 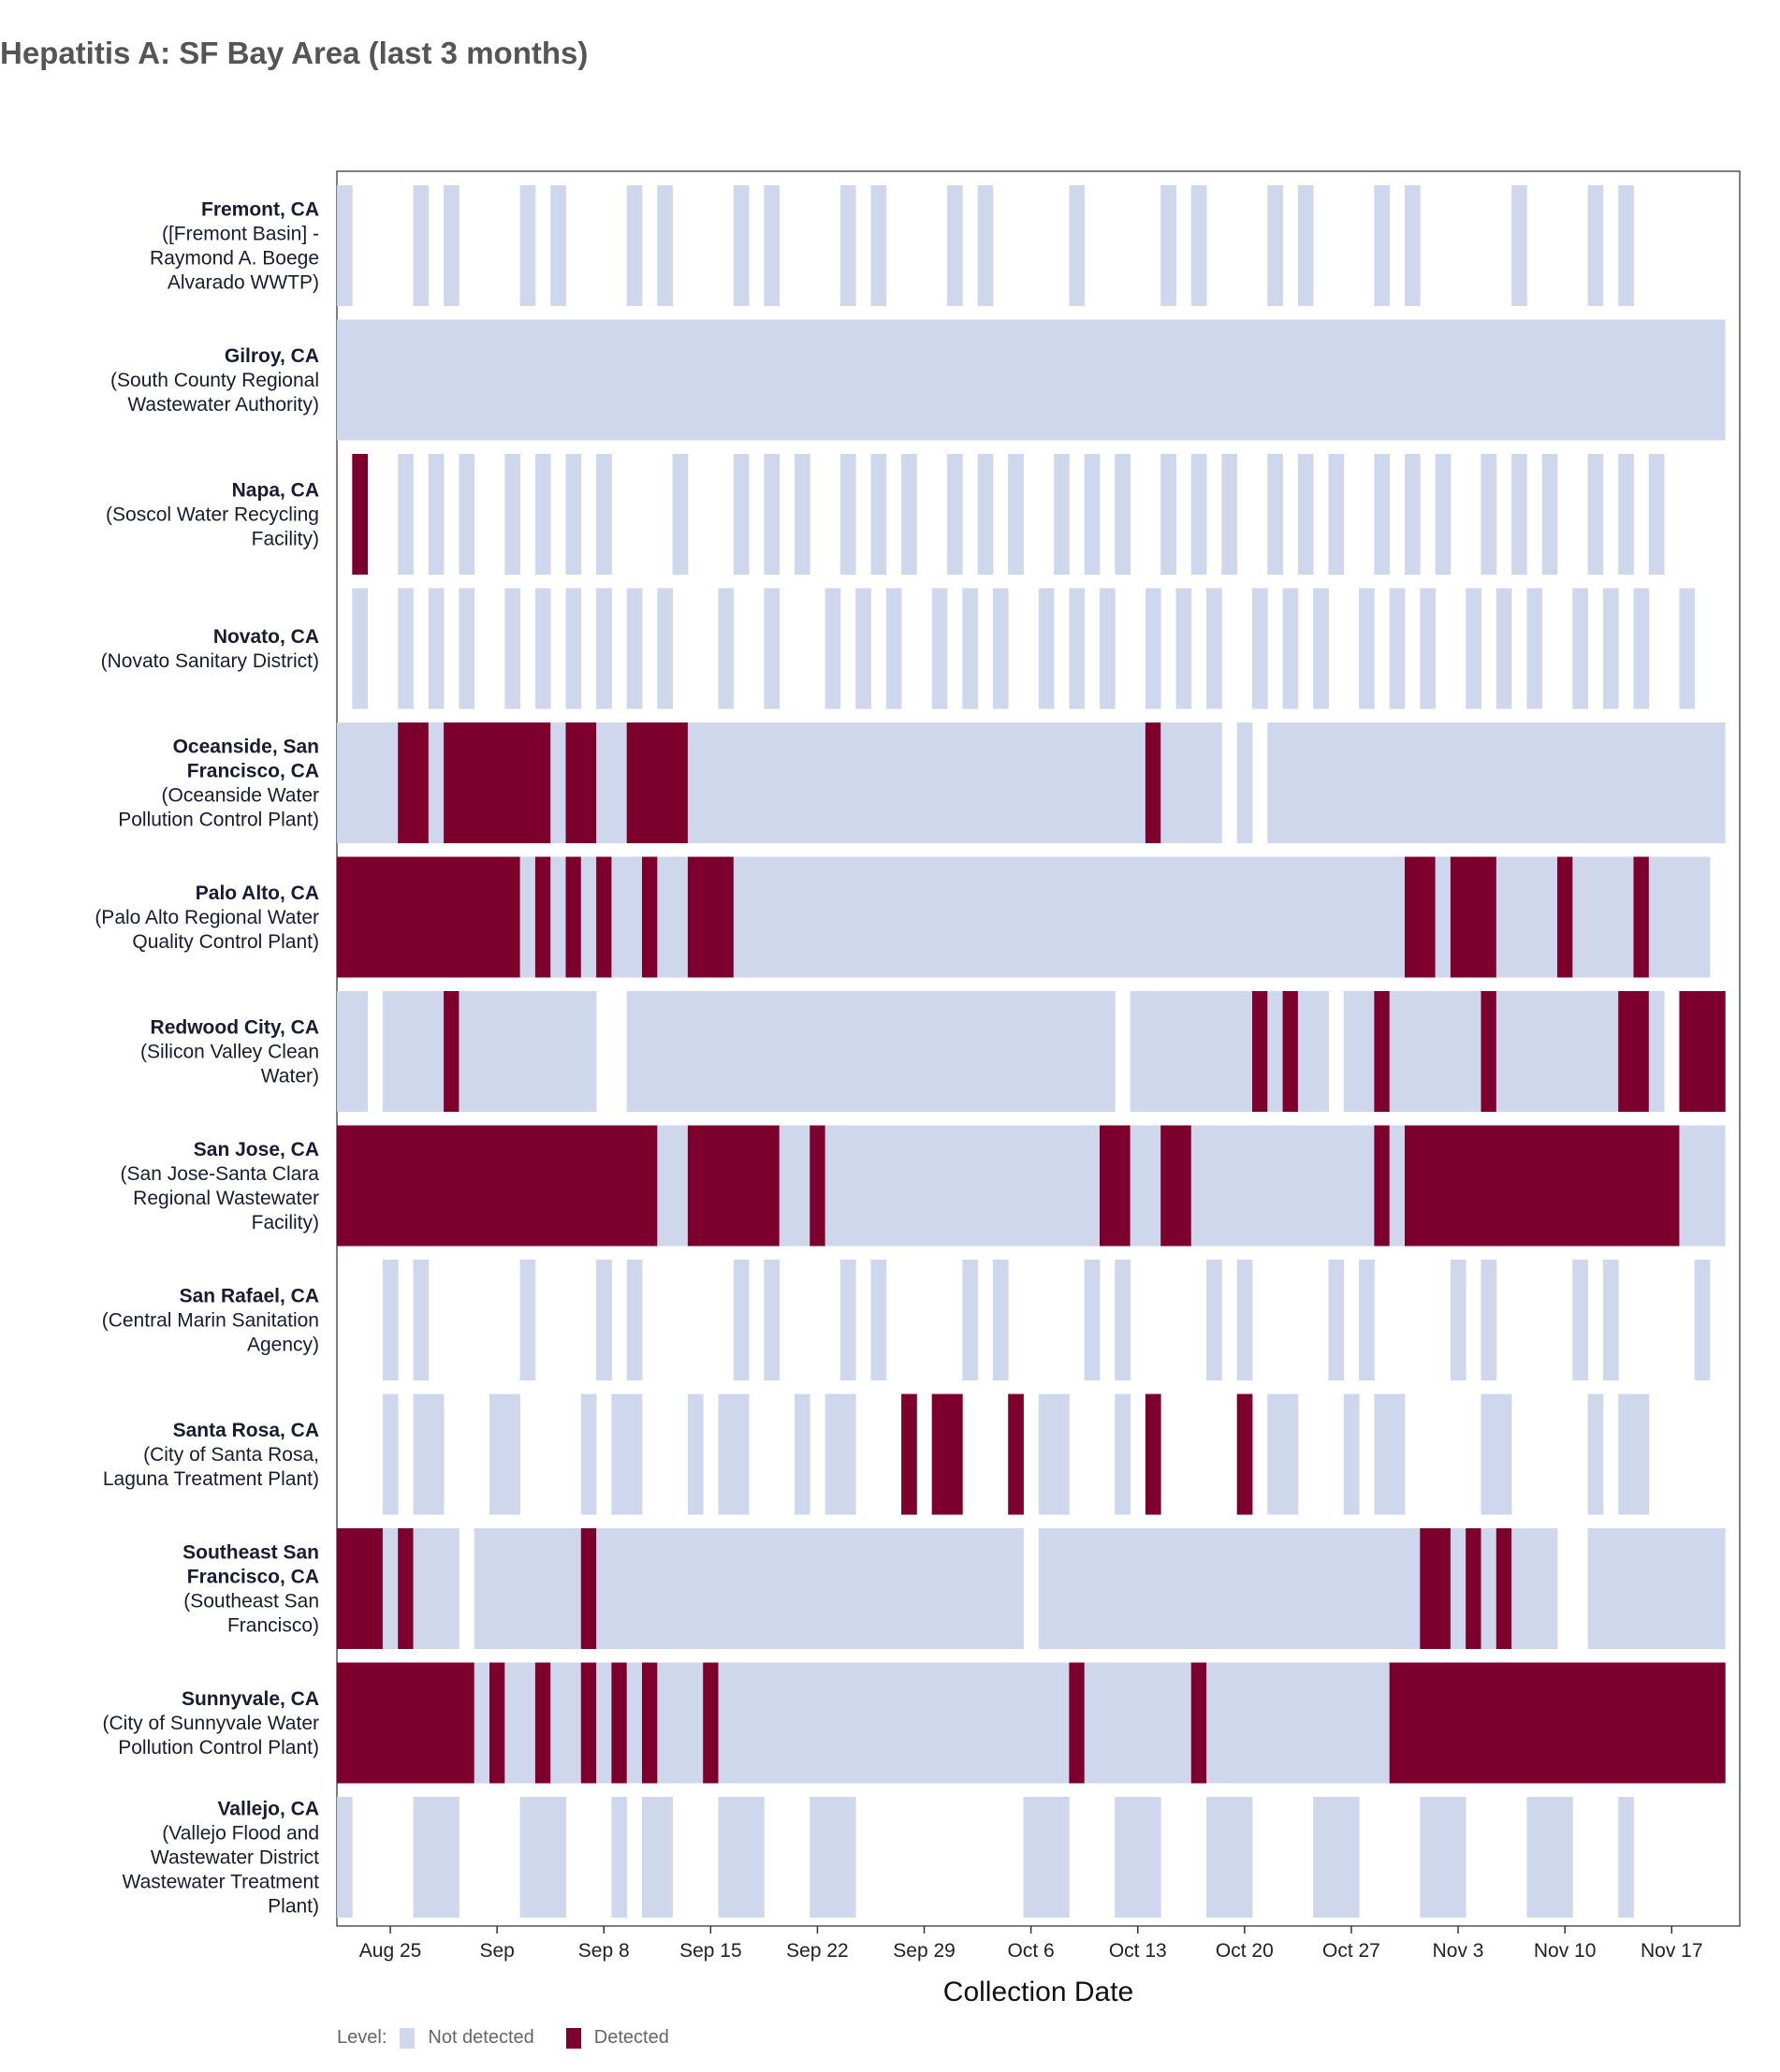 What do you see at coordinates (496, 1951) in the screenshot?
I see `x-tick-label: Sep` at bounding box center [496, 1951].